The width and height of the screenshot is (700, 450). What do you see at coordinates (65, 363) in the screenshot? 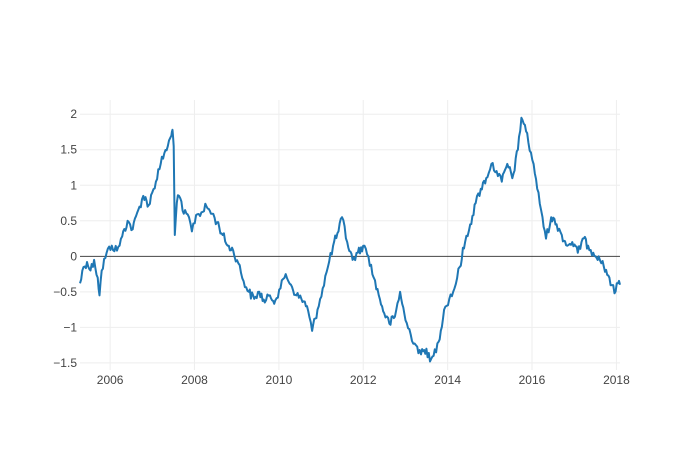
I see `y-tick-label: −1.5` at bounding box center [65, 363].